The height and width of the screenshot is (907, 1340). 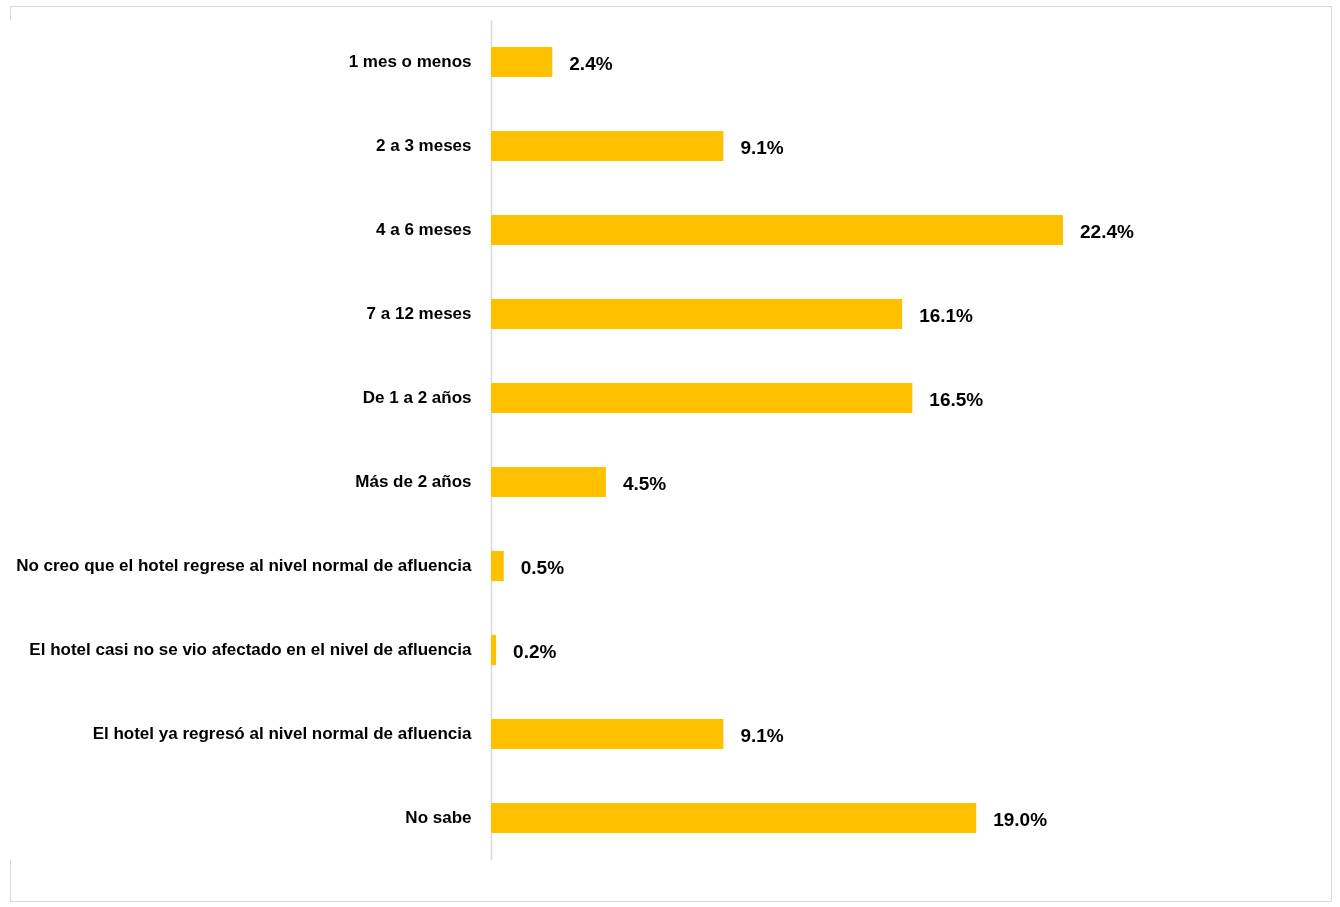 I want to click on data-label: 16.1%, so click(x=946, y=315).